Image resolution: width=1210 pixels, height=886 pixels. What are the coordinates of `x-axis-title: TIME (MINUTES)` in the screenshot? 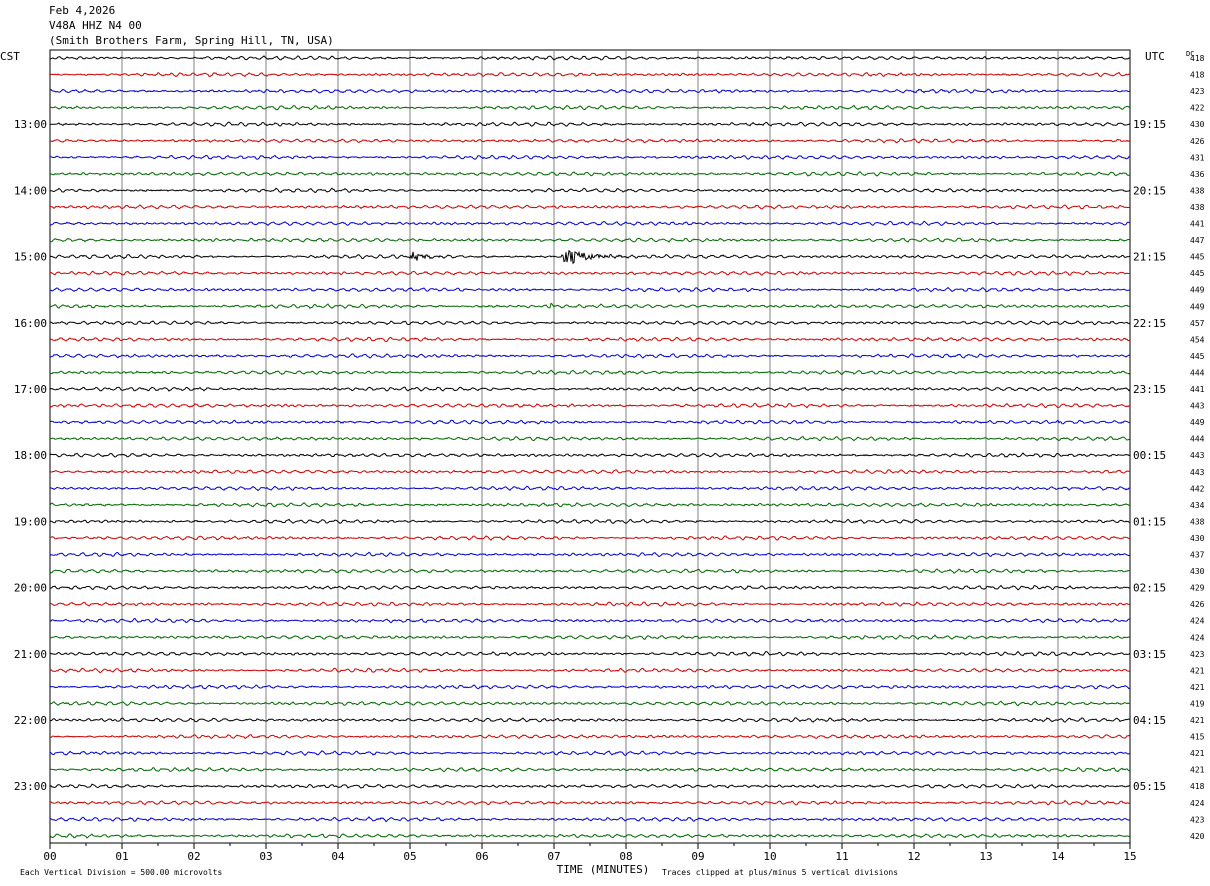 It's located at (603, 869).